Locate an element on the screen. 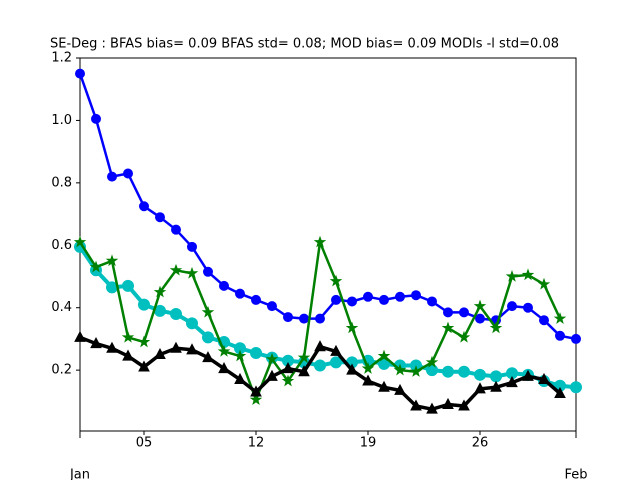  x-tick-label: 05 is located at coordinates (144, 443).